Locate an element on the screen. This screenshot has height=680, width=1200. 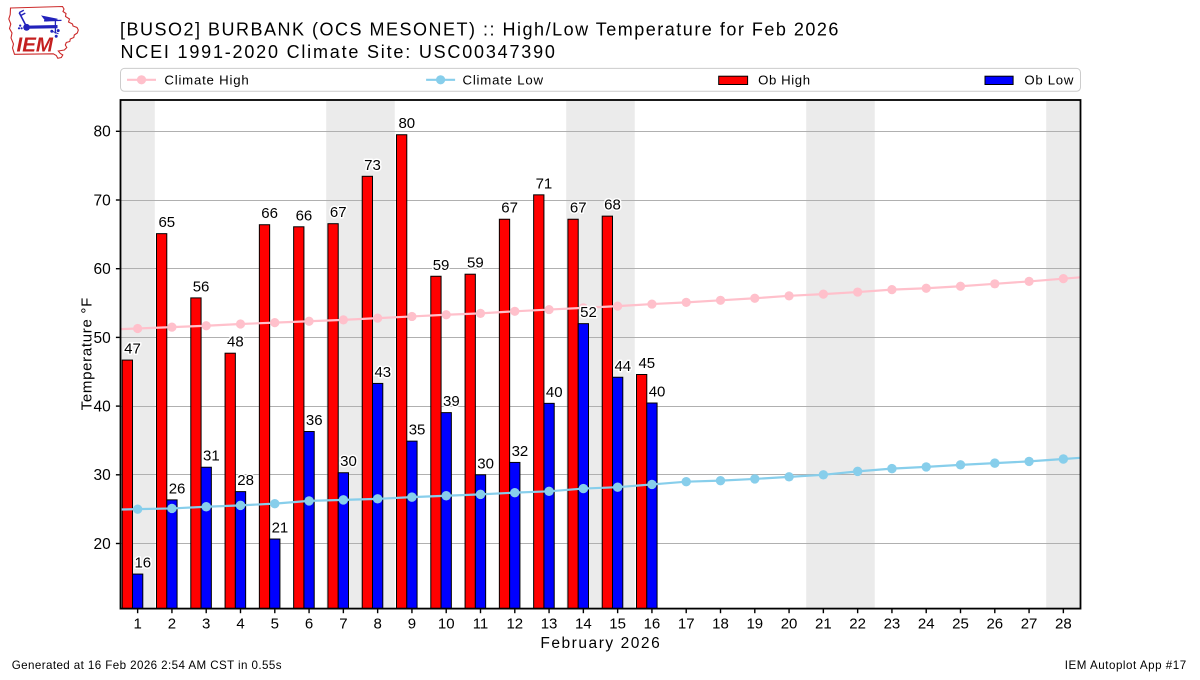
svg-text: 13 is located at coordinates (549, 623).